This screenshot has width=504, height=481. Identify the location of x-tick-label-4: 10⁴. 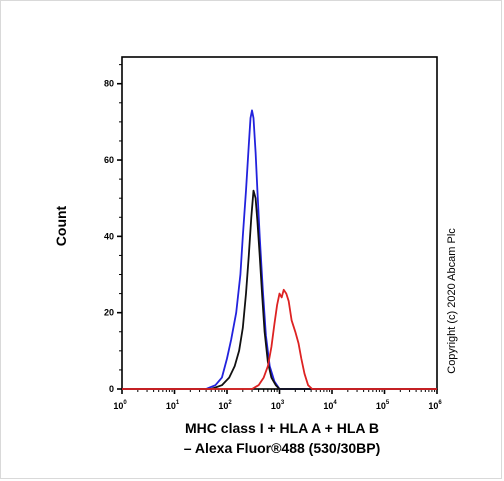
(330, 405).